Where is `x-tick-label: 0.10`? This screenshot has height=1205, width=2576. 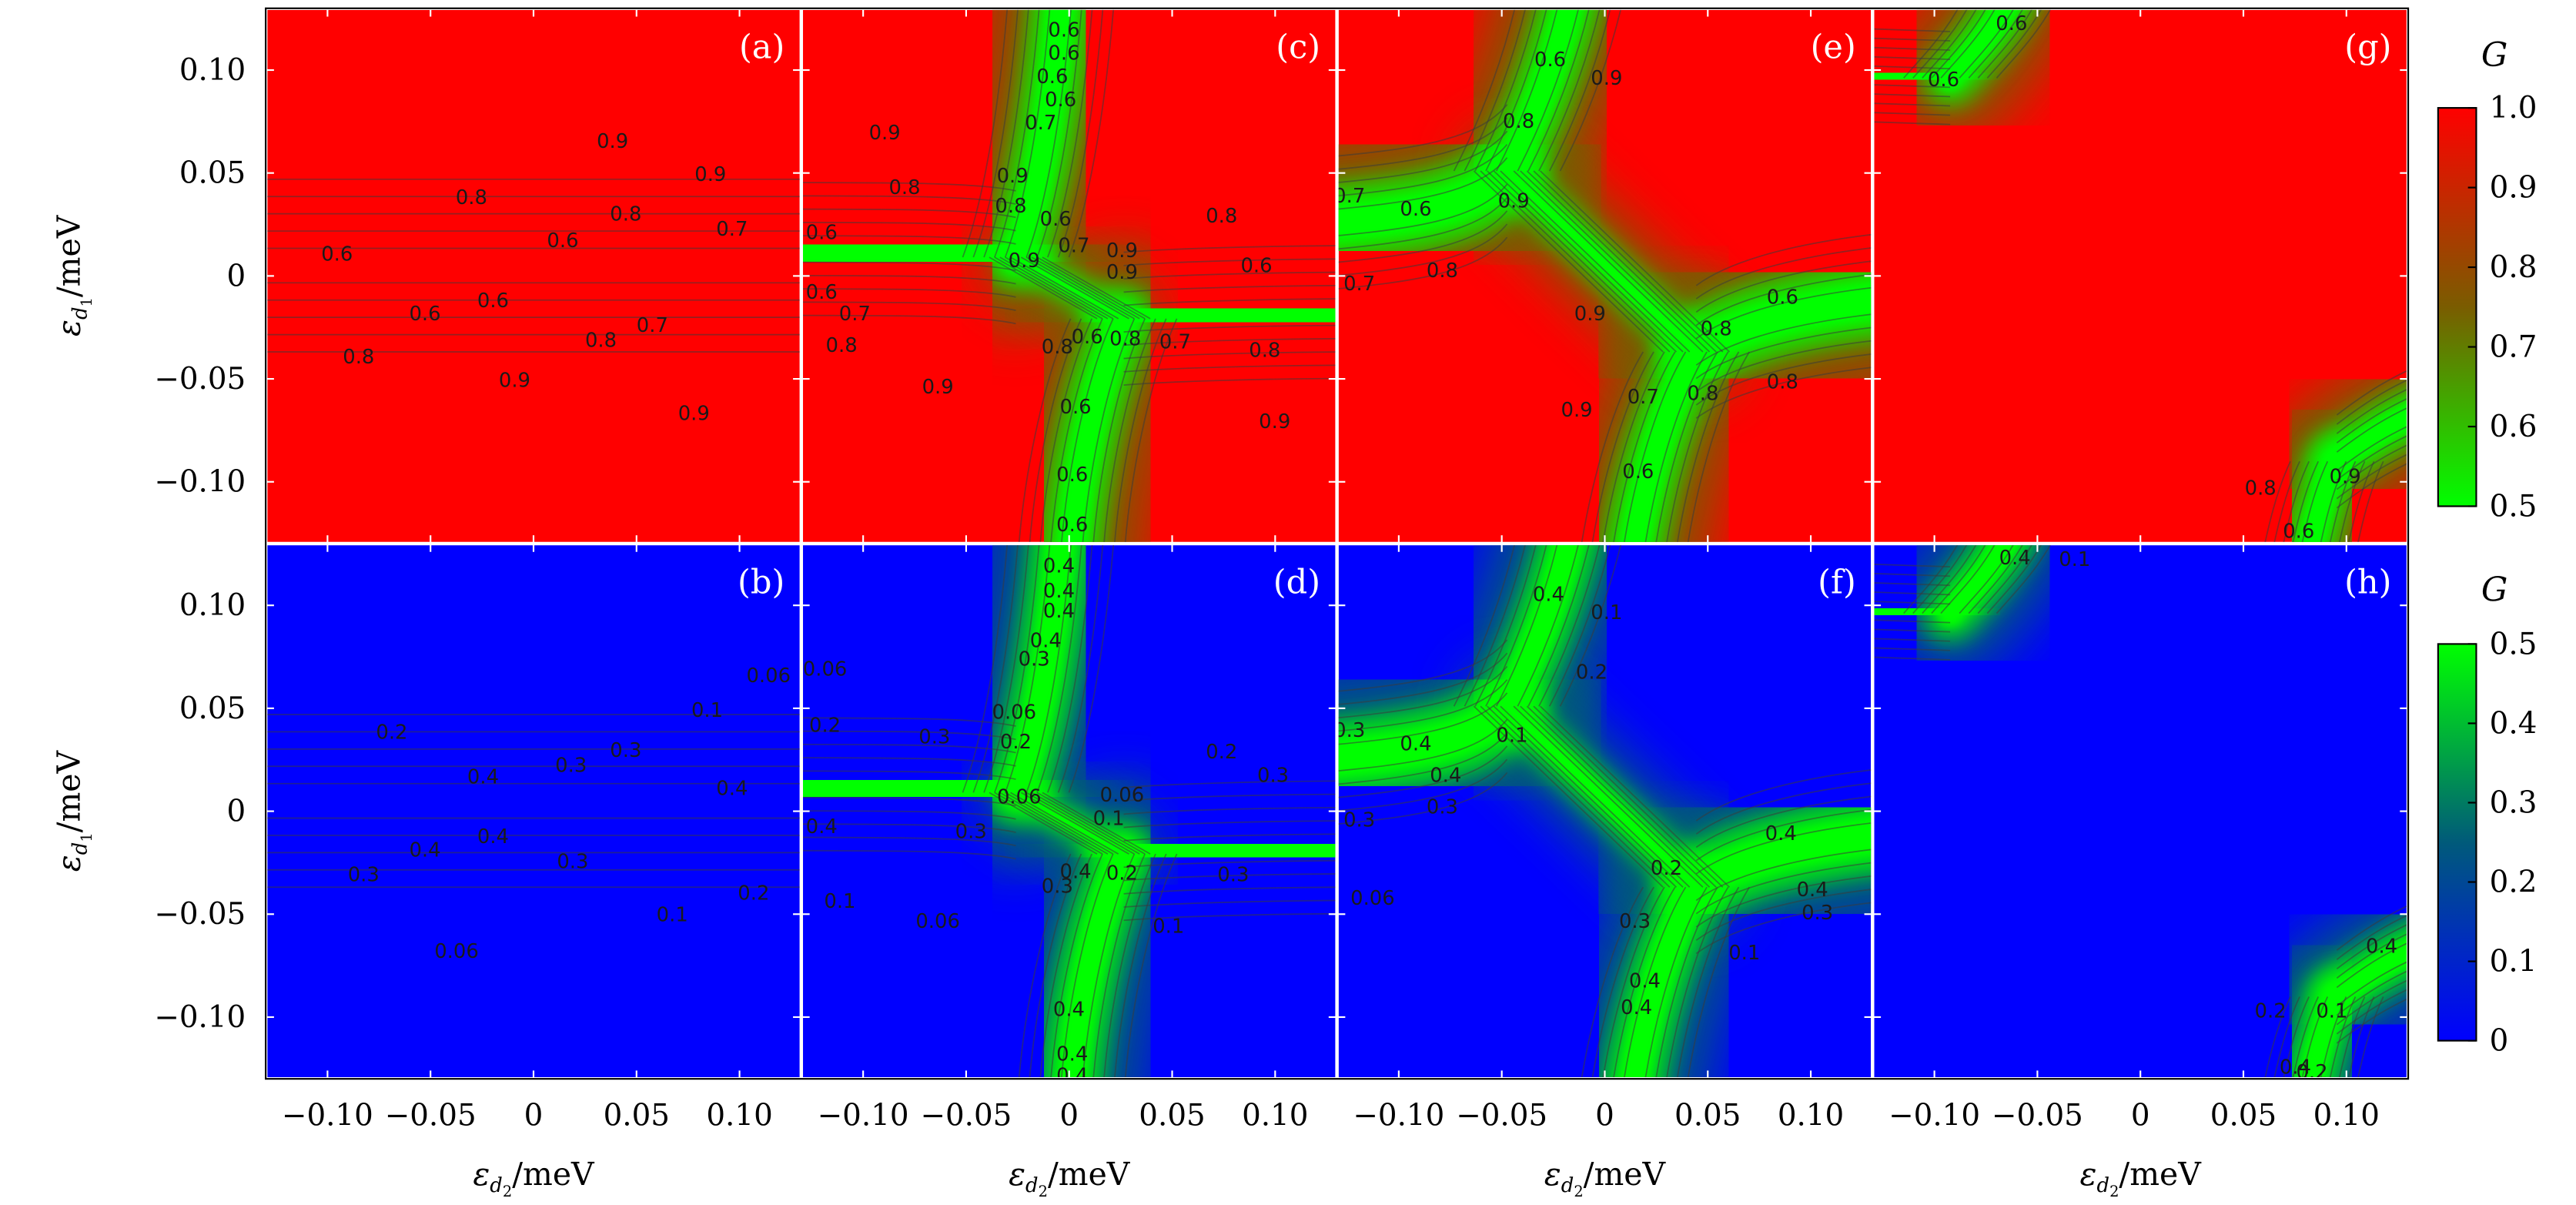
x-tick-label: 0.10 is located at coordinates (1275, 1116).